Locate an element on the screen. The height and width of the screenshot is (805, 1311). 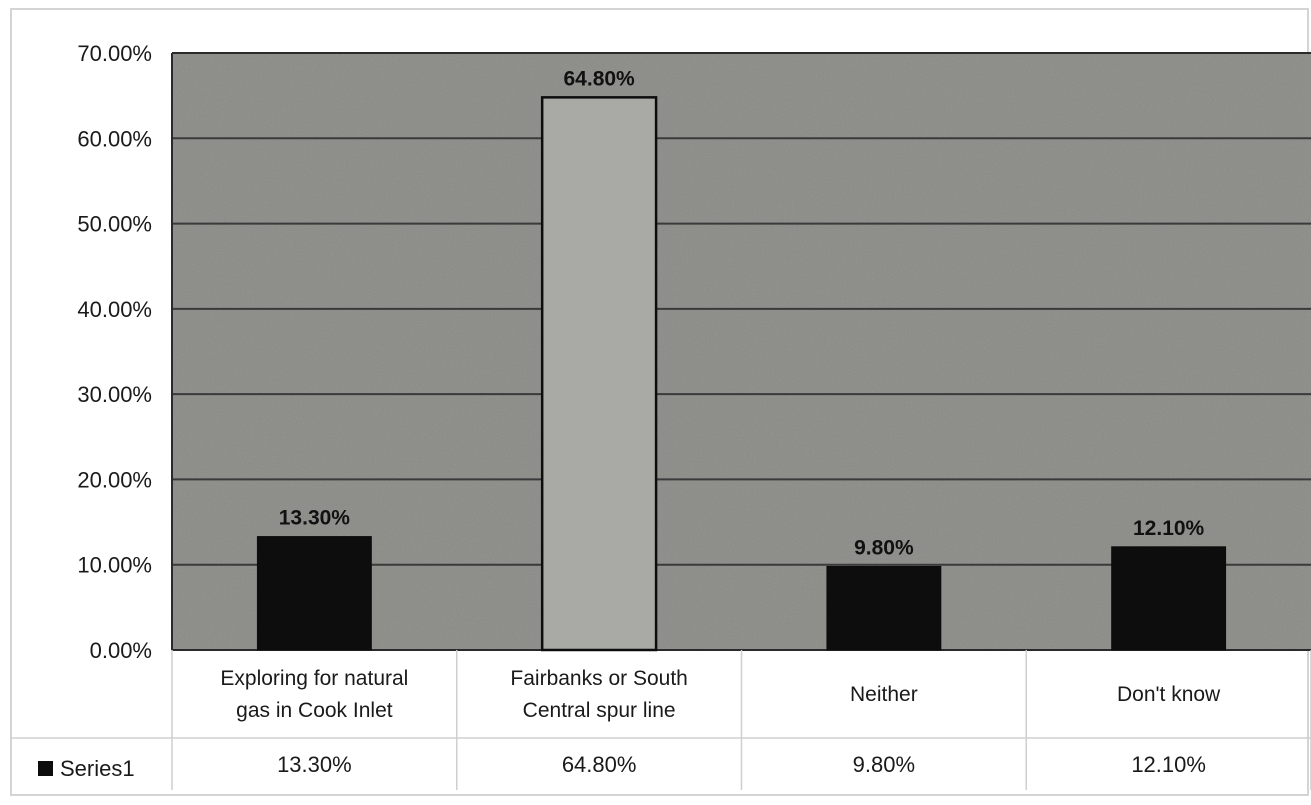
category-label: Fairbanks or South is located at coordinates (598, 678).